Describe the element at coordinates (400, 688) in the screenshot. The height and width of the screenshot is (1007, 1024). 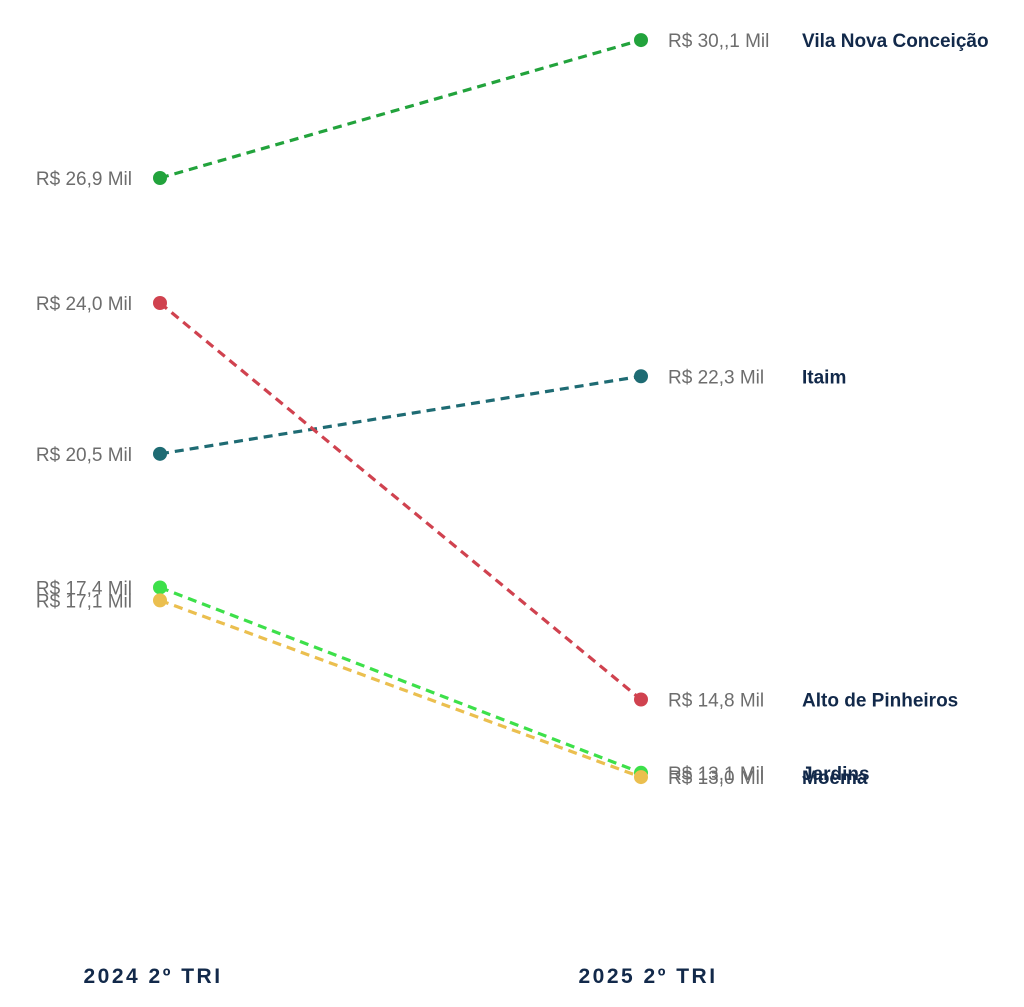
I see `series-line-moema` at that location.